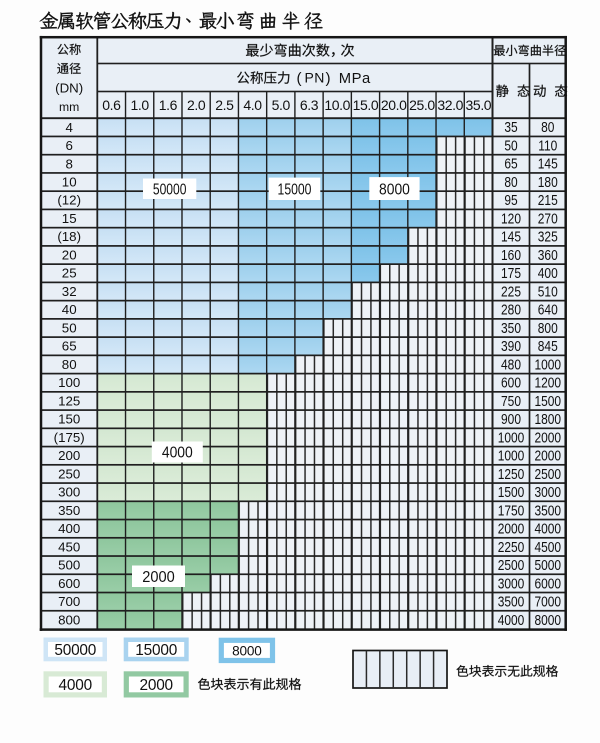 The width and height of the screenshot is (600, 743). Describe the element at coordinates (548, 346) in the screenshot. I see `svg-text: 845` at that location.